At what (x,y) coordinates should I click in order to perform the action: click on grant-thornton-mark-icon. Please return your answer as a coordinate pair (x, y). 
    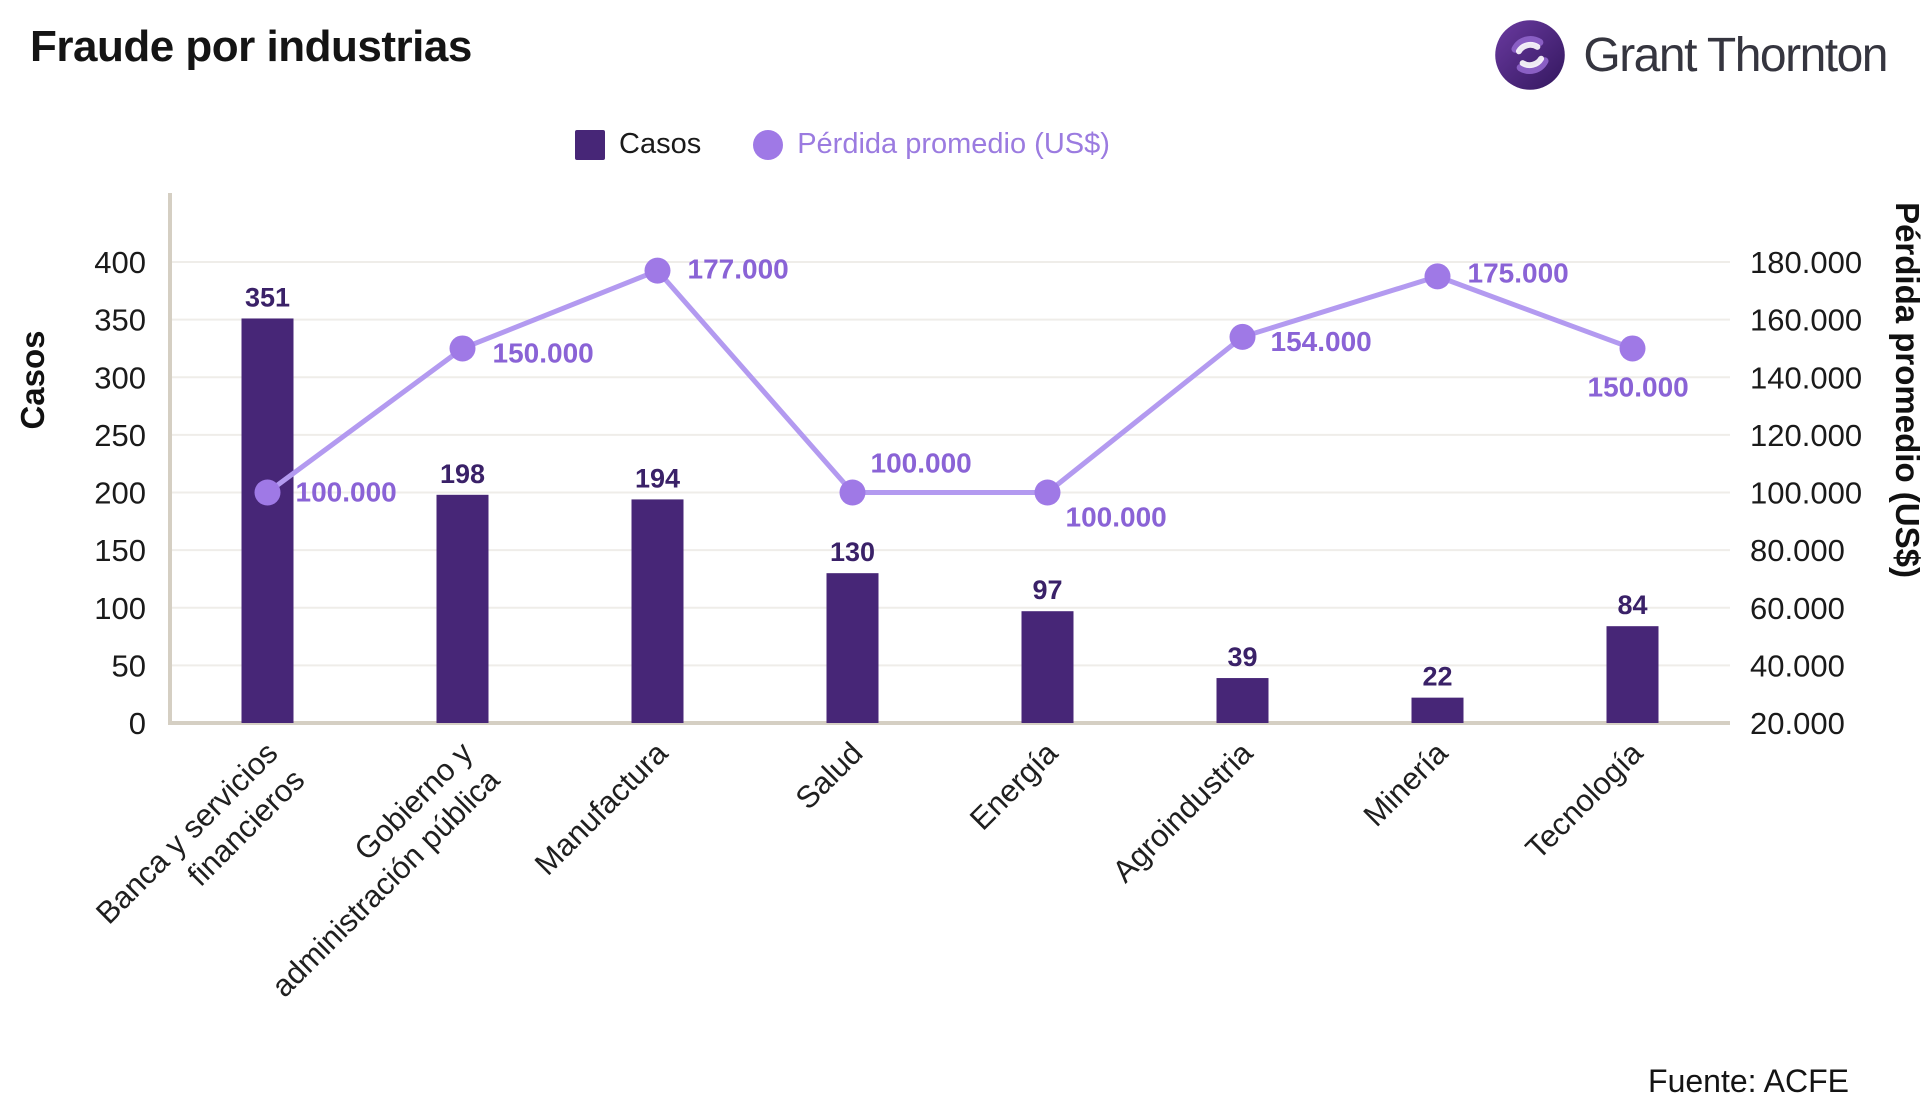
    Looking at the image, I should click on (1530, 55).